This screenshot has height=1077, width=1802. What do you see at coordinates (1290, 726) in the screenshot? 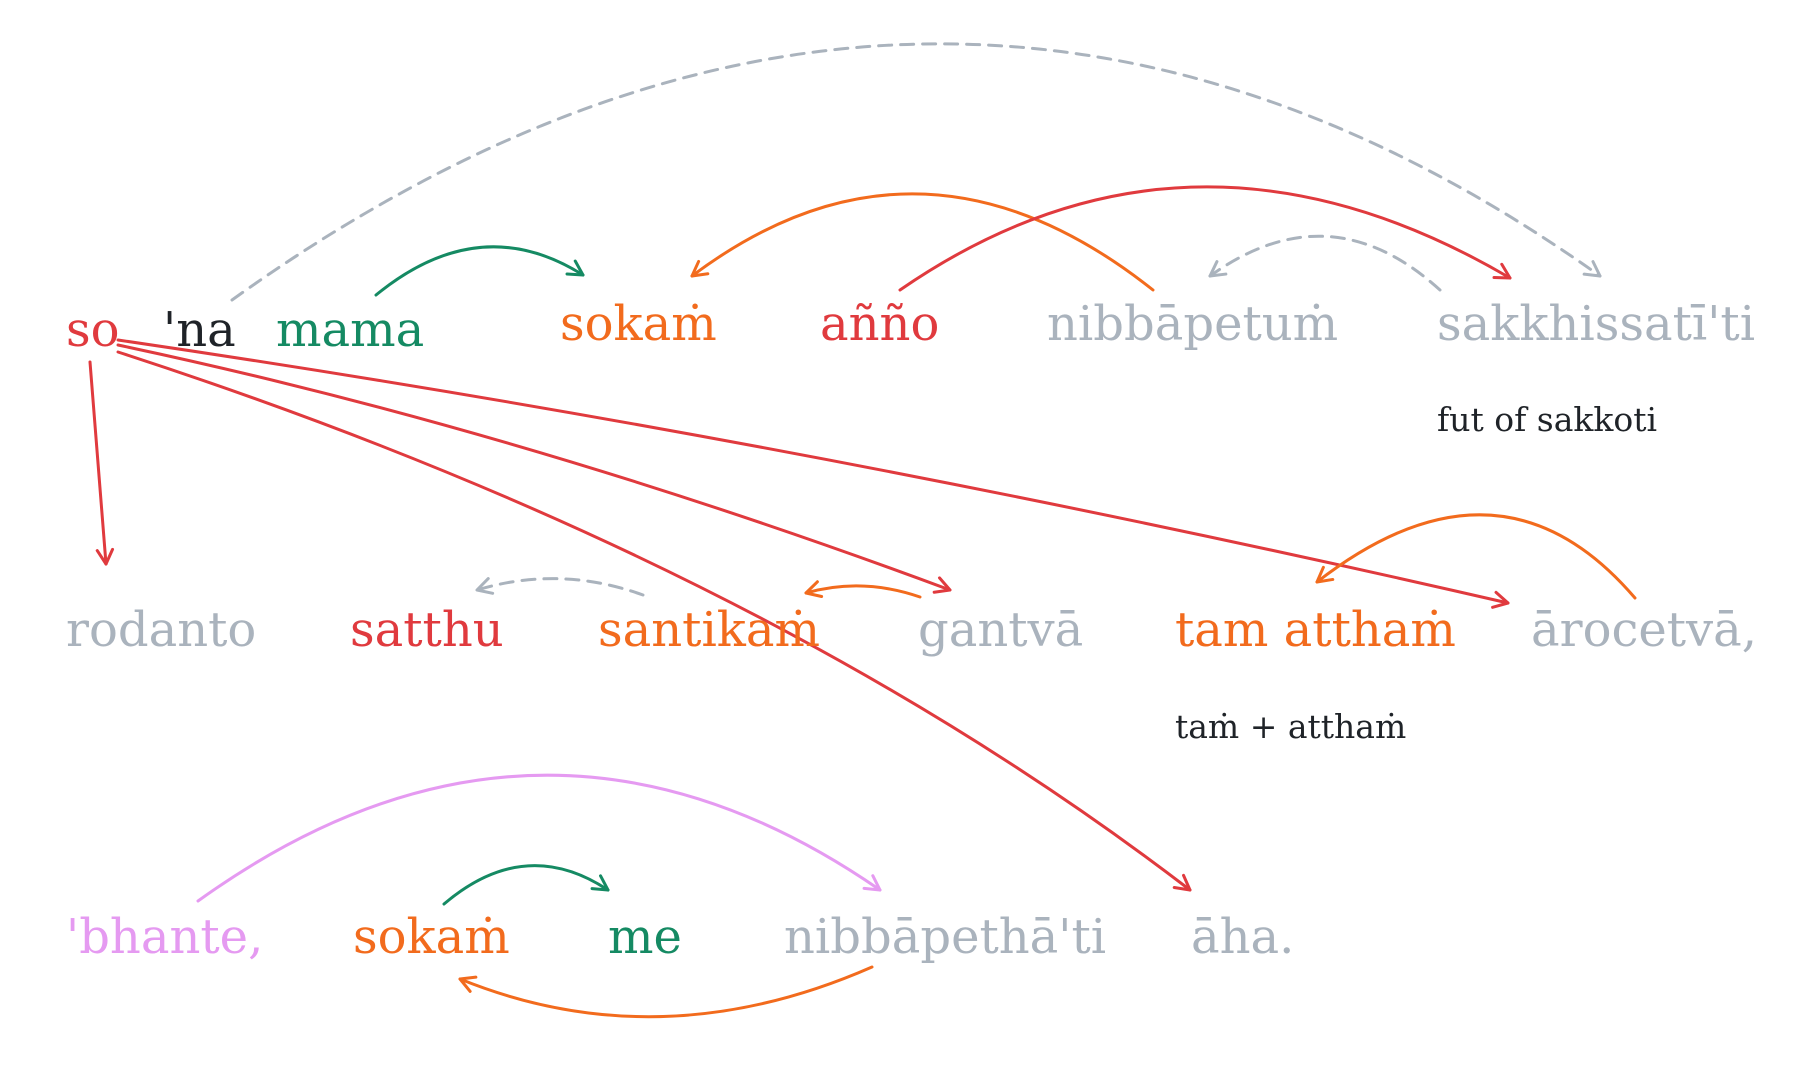
I see `note-tam-label: taṁ + atthaṁ` at bounding box center [1290, 726].